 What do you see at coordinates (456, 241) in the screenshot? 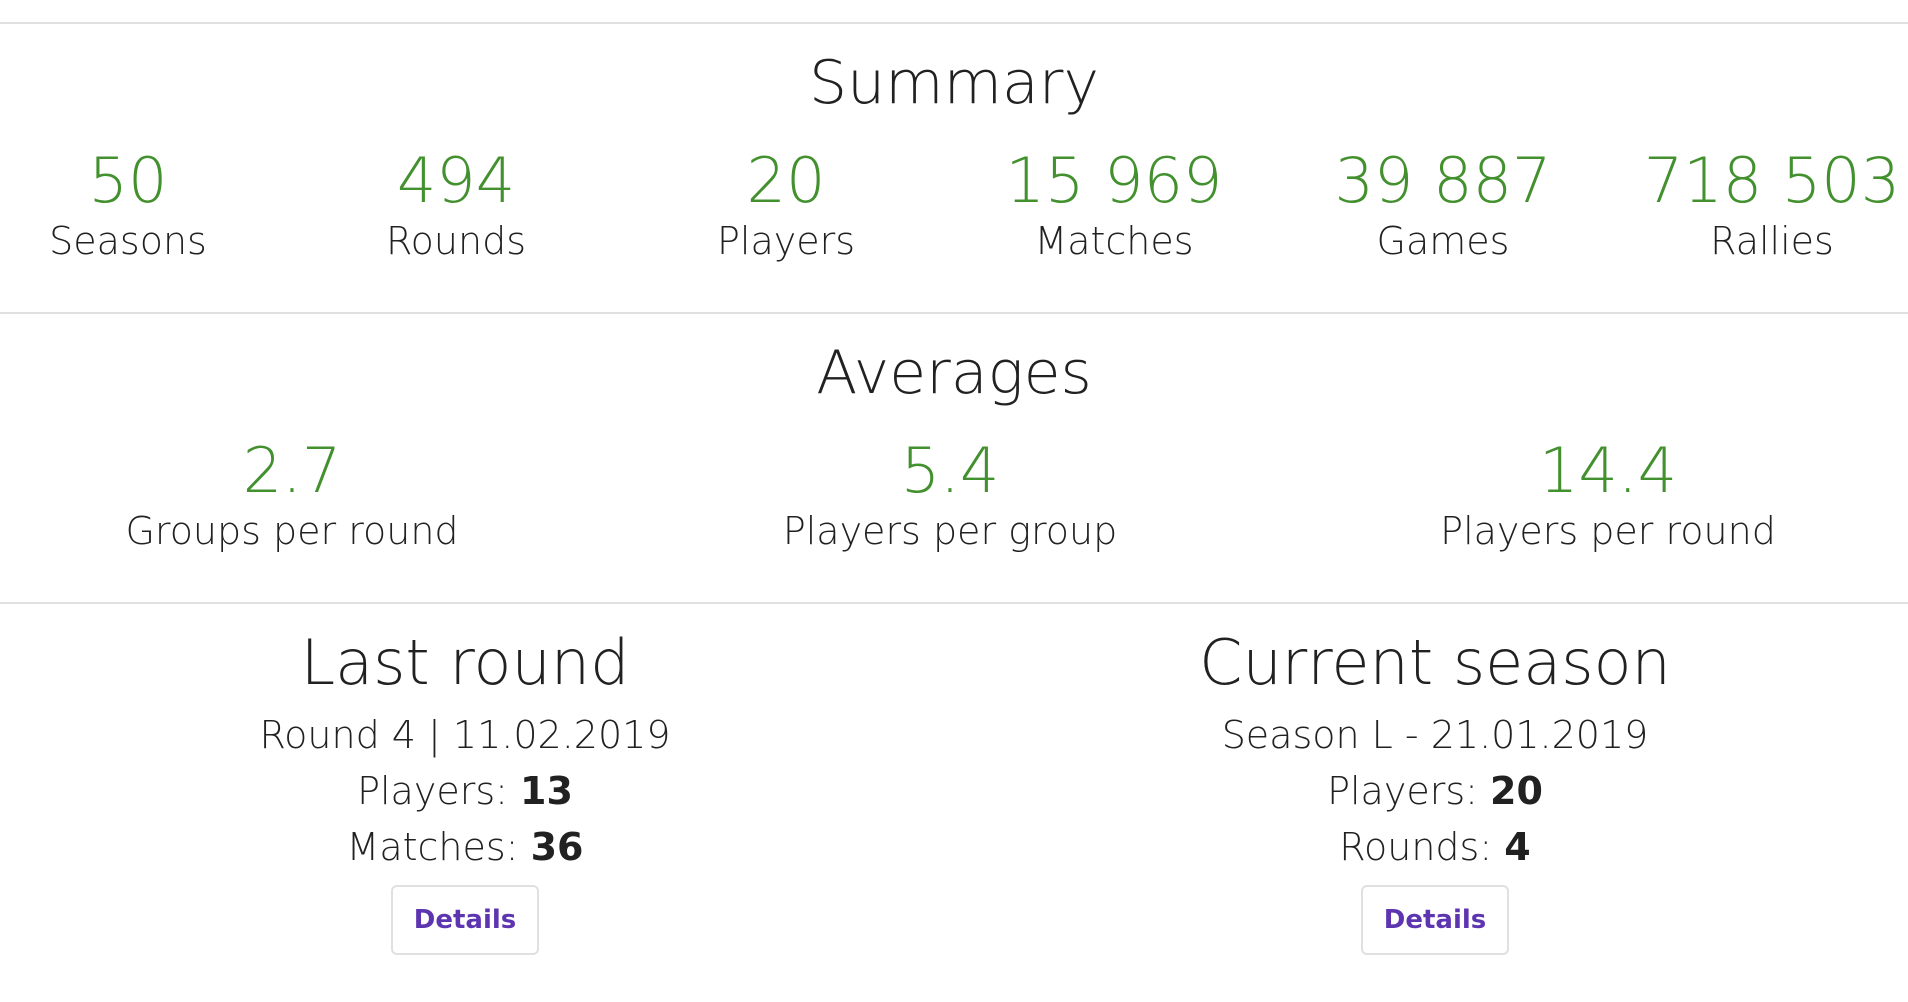
I see `rounds-label: Rounds` at bounding box center [456, 241].